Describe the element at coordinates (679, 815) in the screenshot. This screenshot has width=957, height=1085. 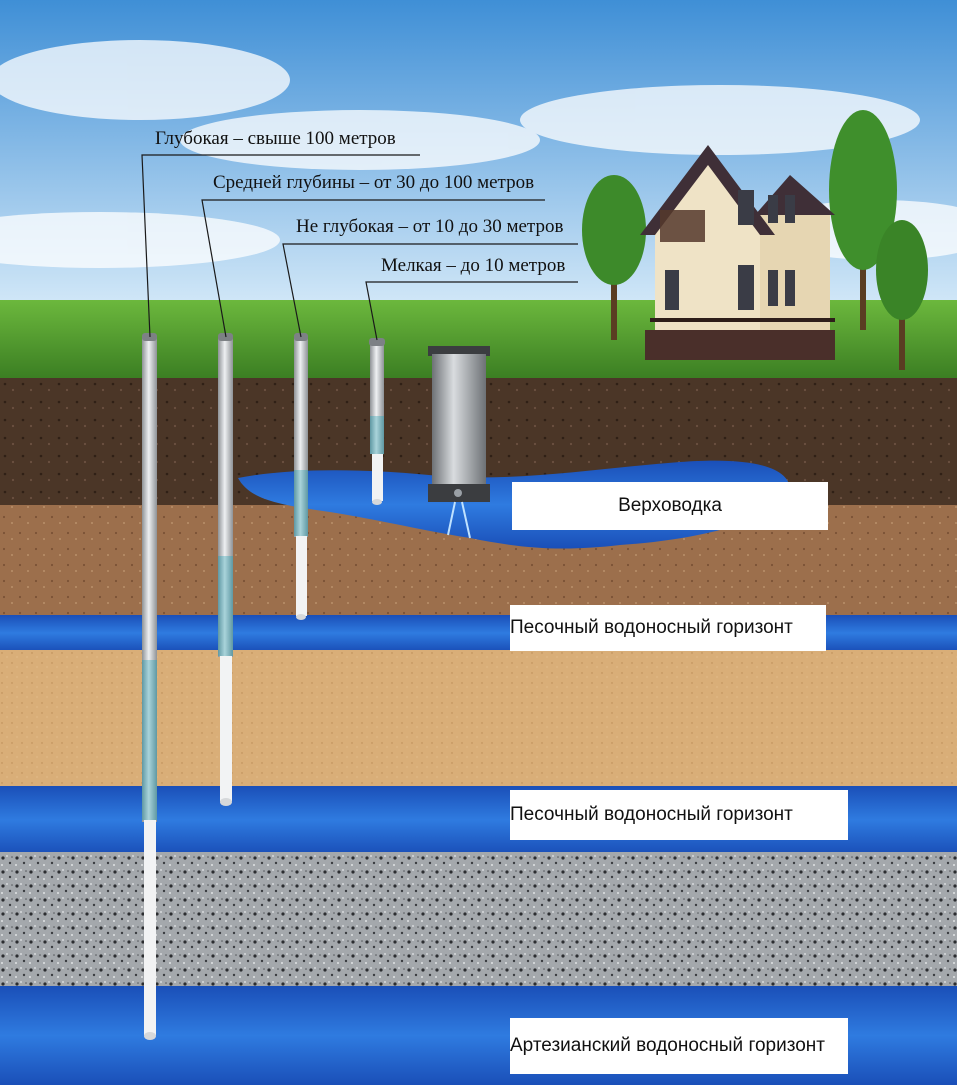
I see `layer-label-sand-aquifer-2: Песочный водоносный горизонт` at that location.